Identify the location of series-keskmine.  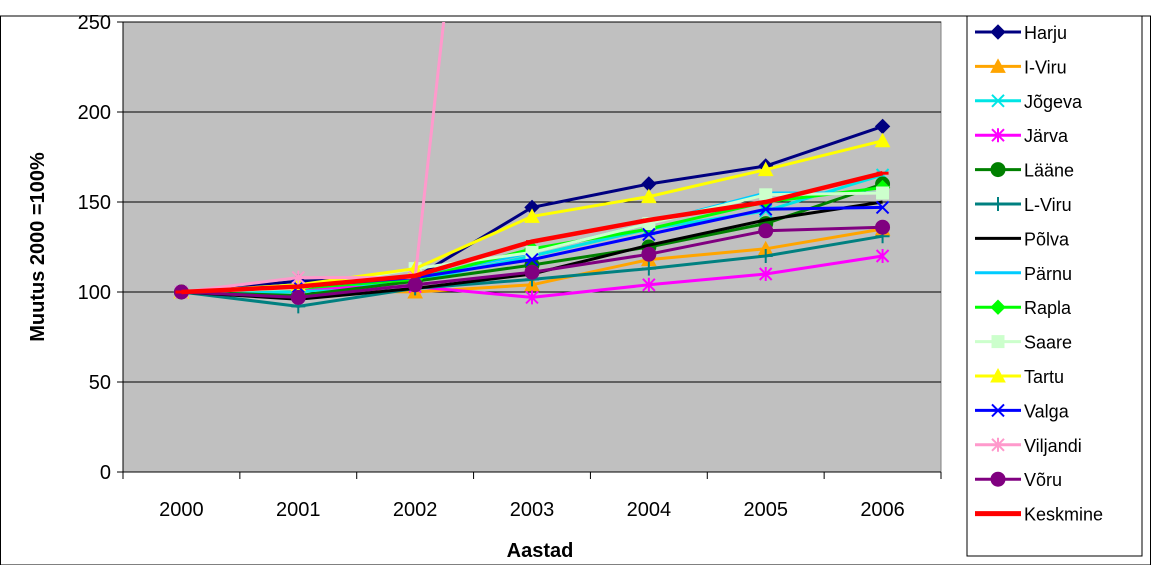
(532, 233).